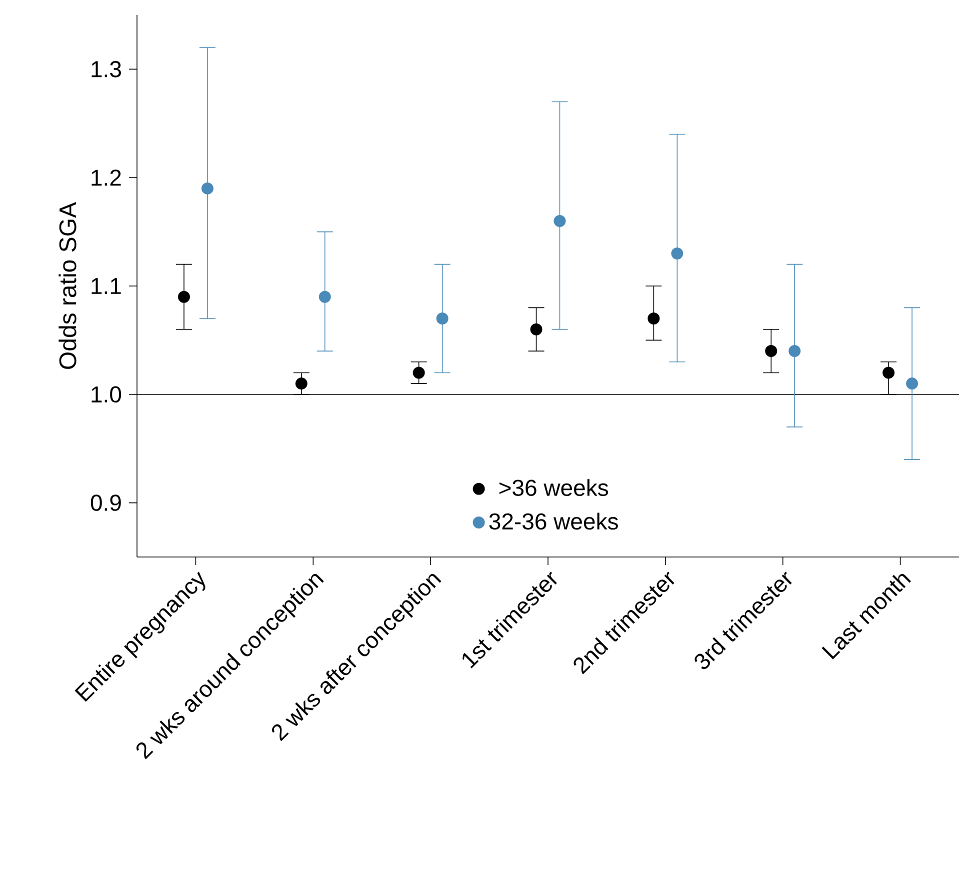  Describe the element at coordinates (553, 487) in the screenshot. I see `legend-label: >36 weeks` at that location.